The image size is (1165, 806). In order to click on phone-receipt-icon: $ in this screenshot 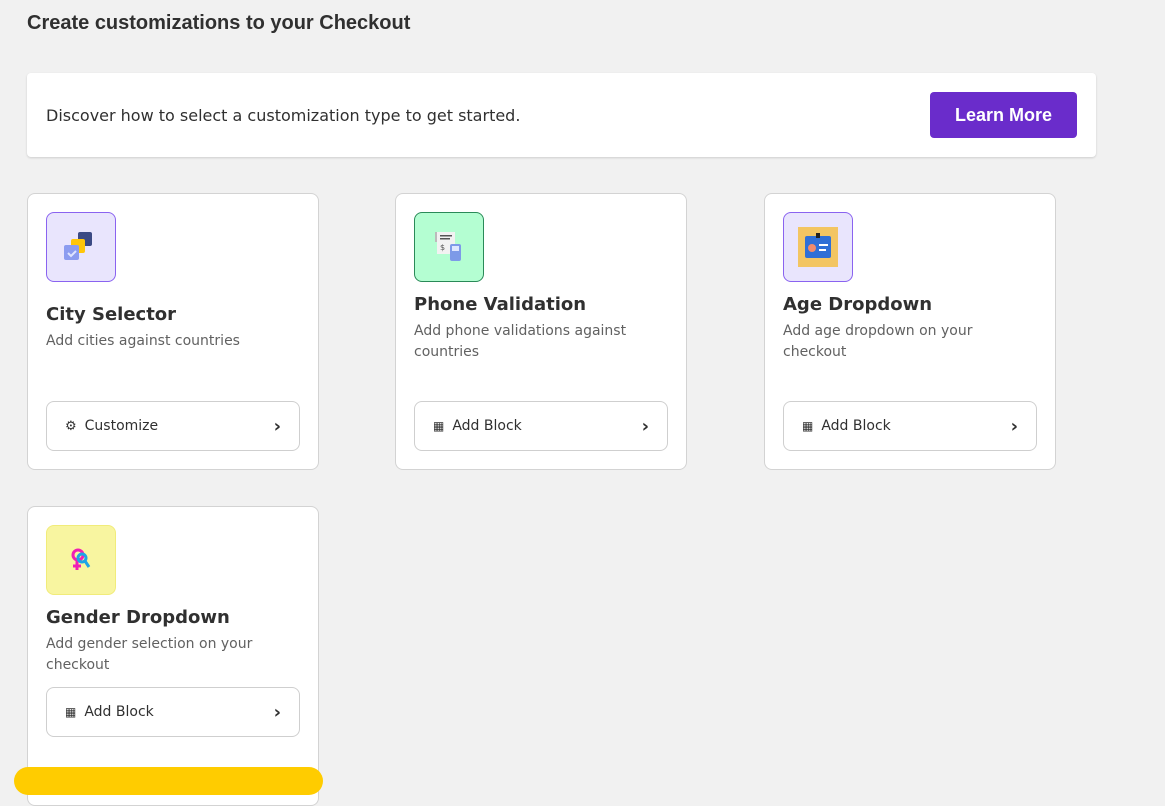, I will do `click(449, 247)`.